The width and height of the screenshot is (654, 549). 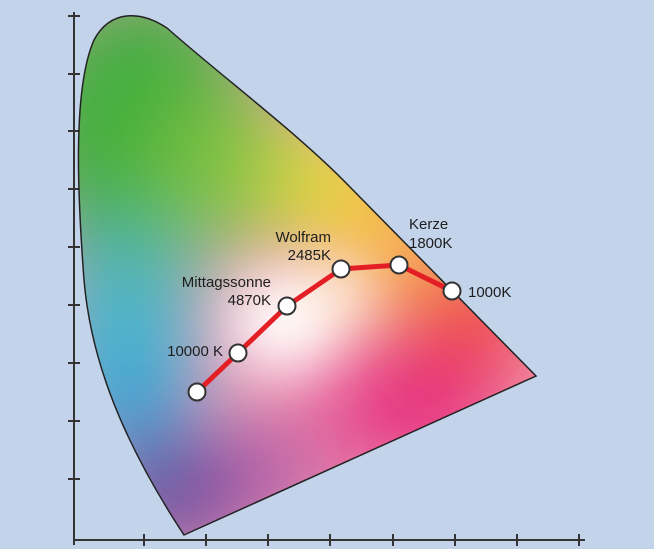 What do you see at coordinates (452, 291) in the screenshot?
I see `point-1000k` at bounding box center [452, 291].